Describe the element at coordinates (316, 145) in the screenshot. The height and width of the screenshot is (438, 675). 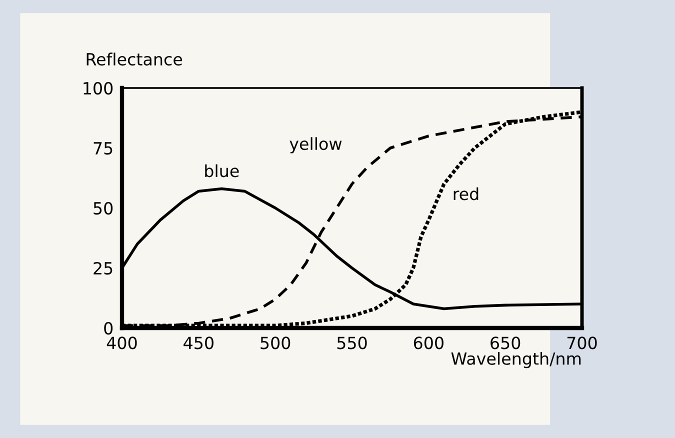
I see `series-label: yellow` at that location.